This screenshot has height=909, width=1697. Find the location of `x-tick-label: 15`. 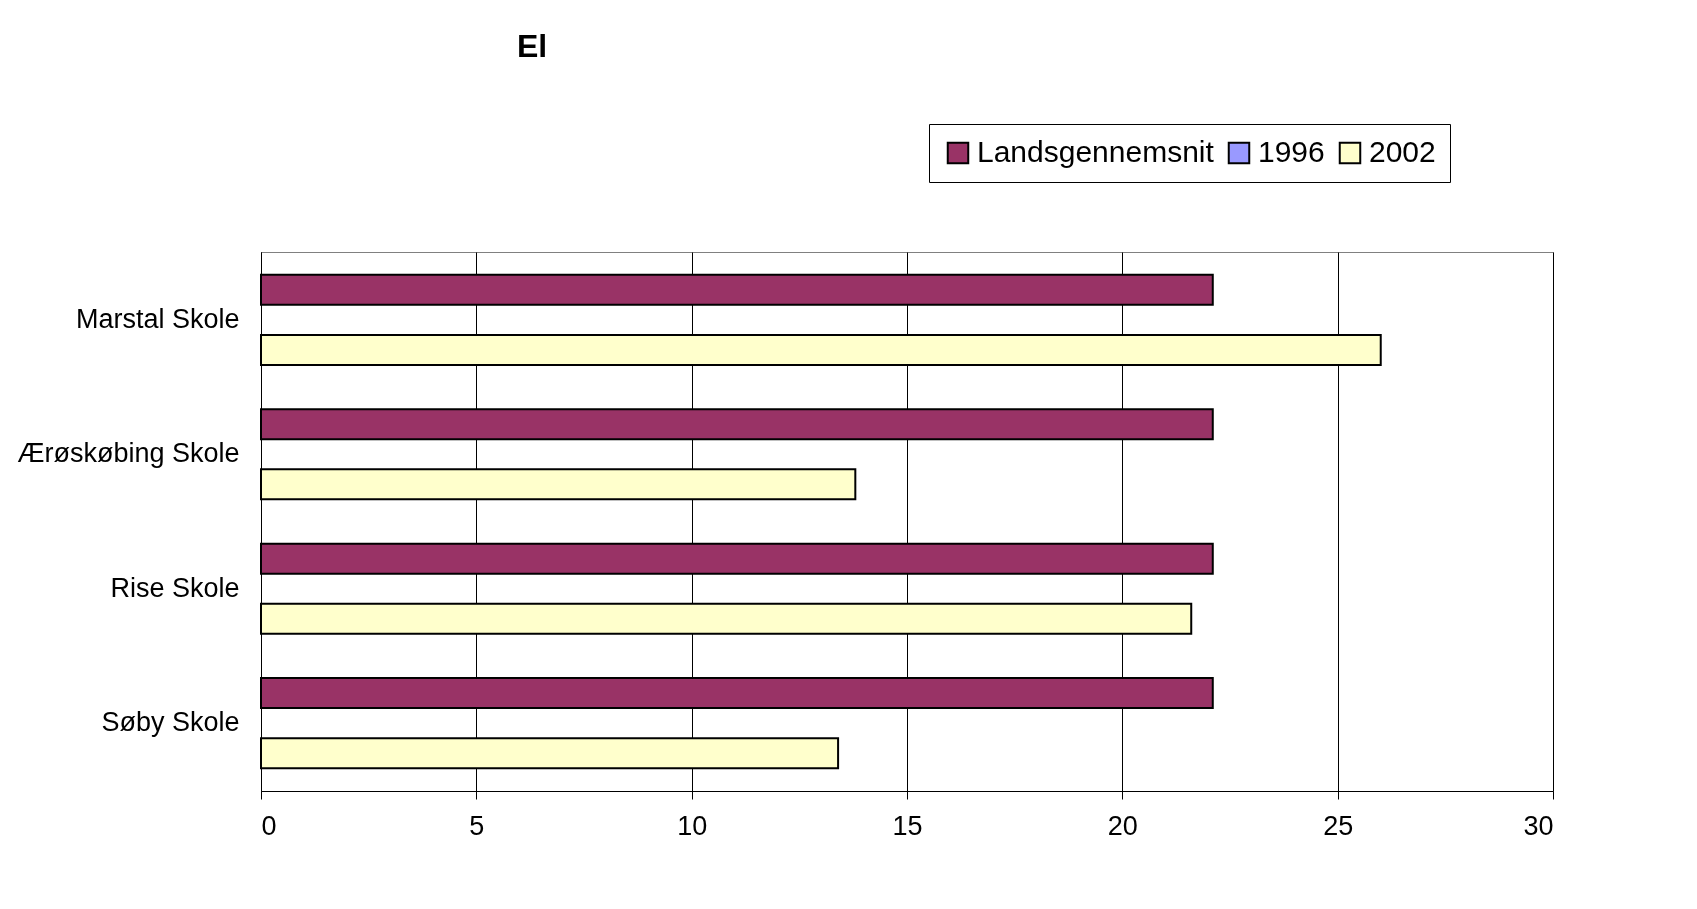

x-tick-label: 15 is located at coordinates (907, 825).